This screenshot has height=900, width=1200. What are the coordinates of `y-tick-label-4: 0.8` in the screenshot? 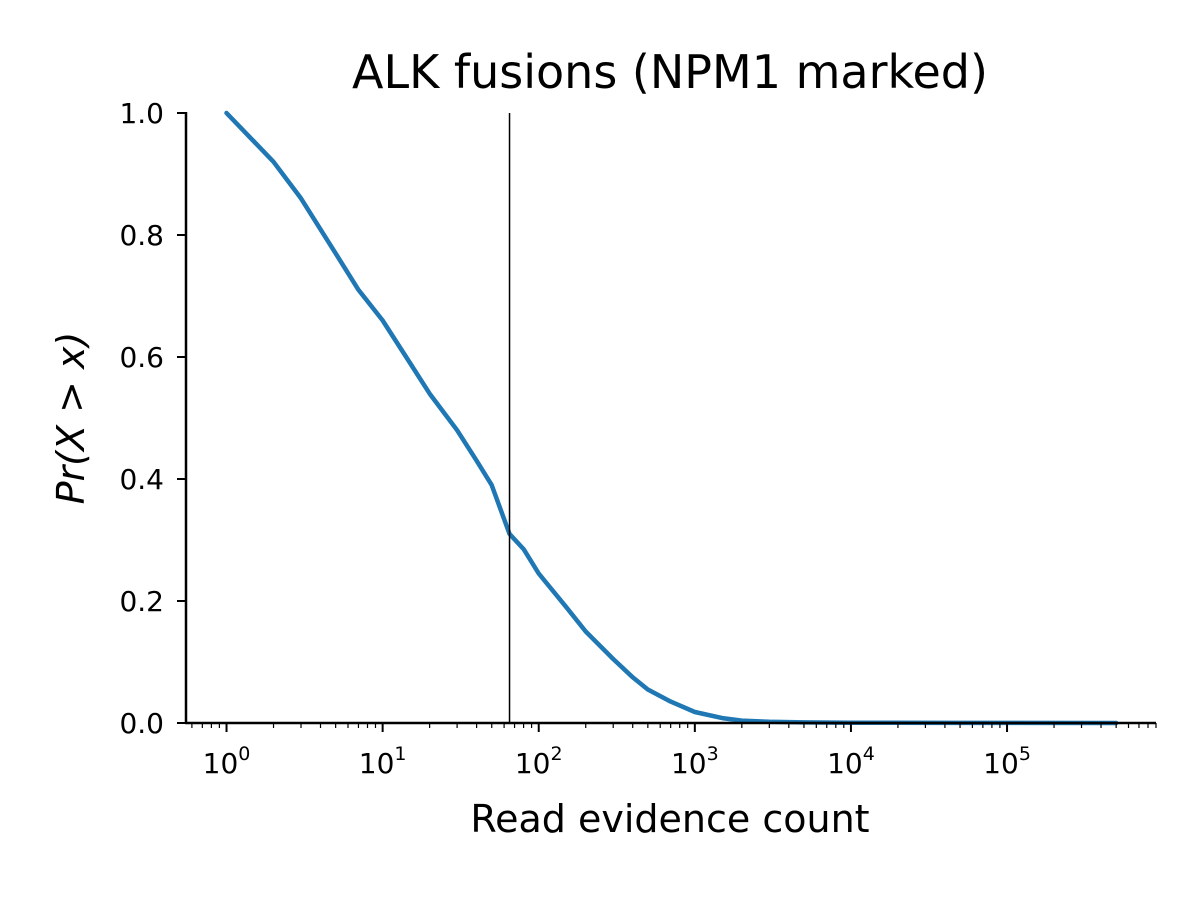 It's located at (141, 235).